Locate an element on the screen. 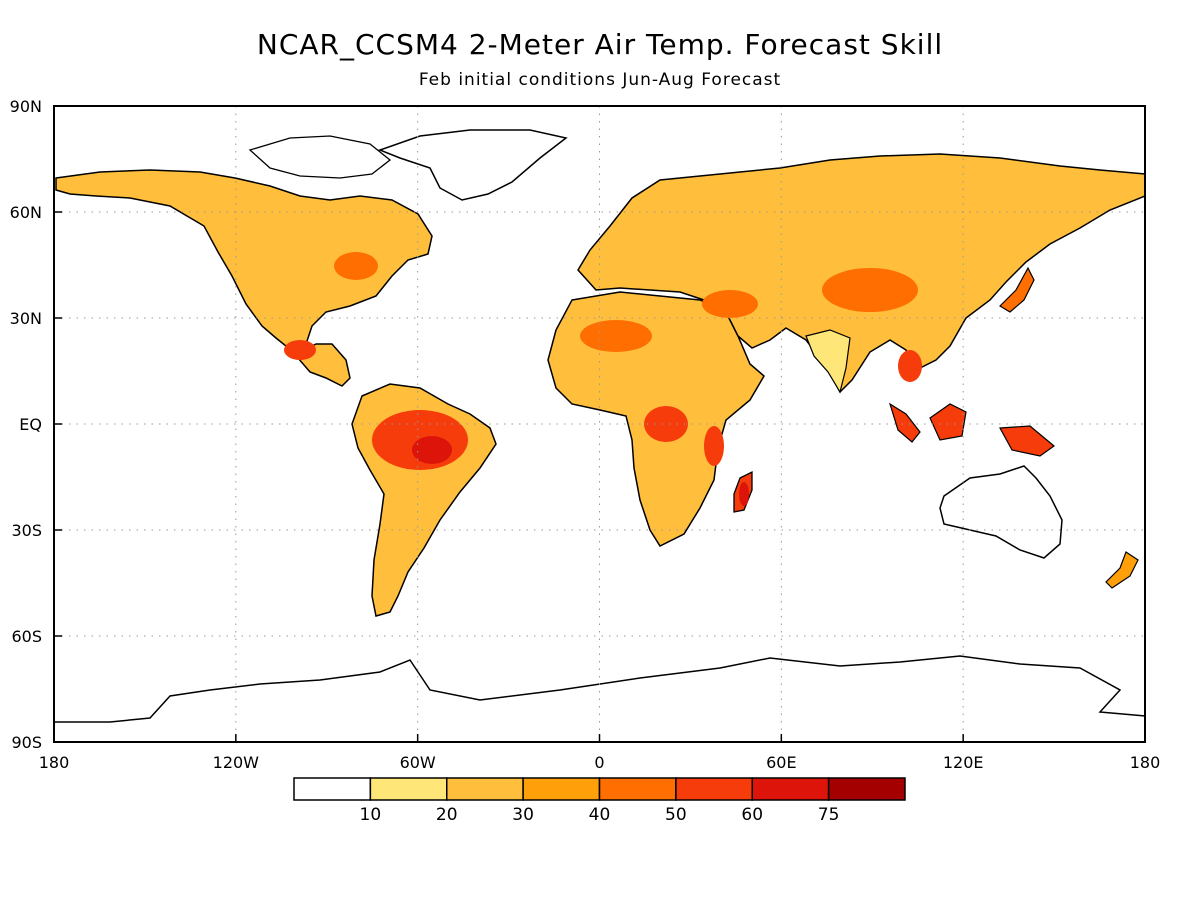 This screenshot has height=900, width=1200. land-india is located at coordinates (828, 361).